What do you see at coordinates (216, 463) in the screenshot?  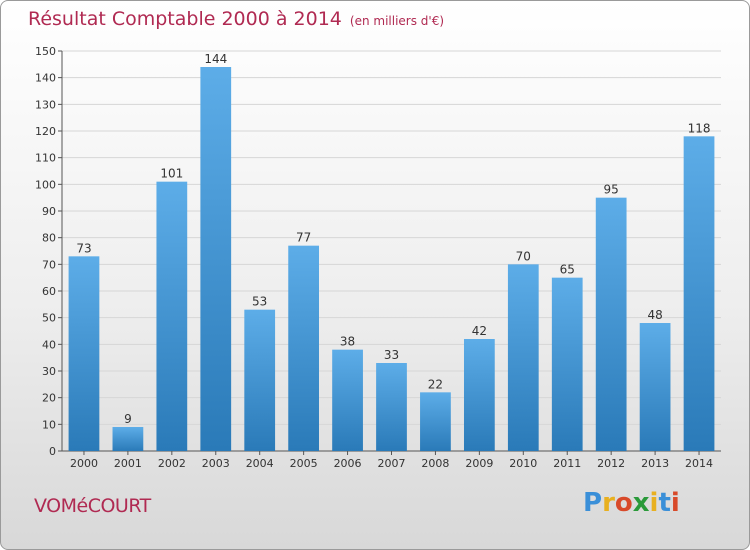 I see `x-tick-label: 2003` at bounding box center [216, 463].